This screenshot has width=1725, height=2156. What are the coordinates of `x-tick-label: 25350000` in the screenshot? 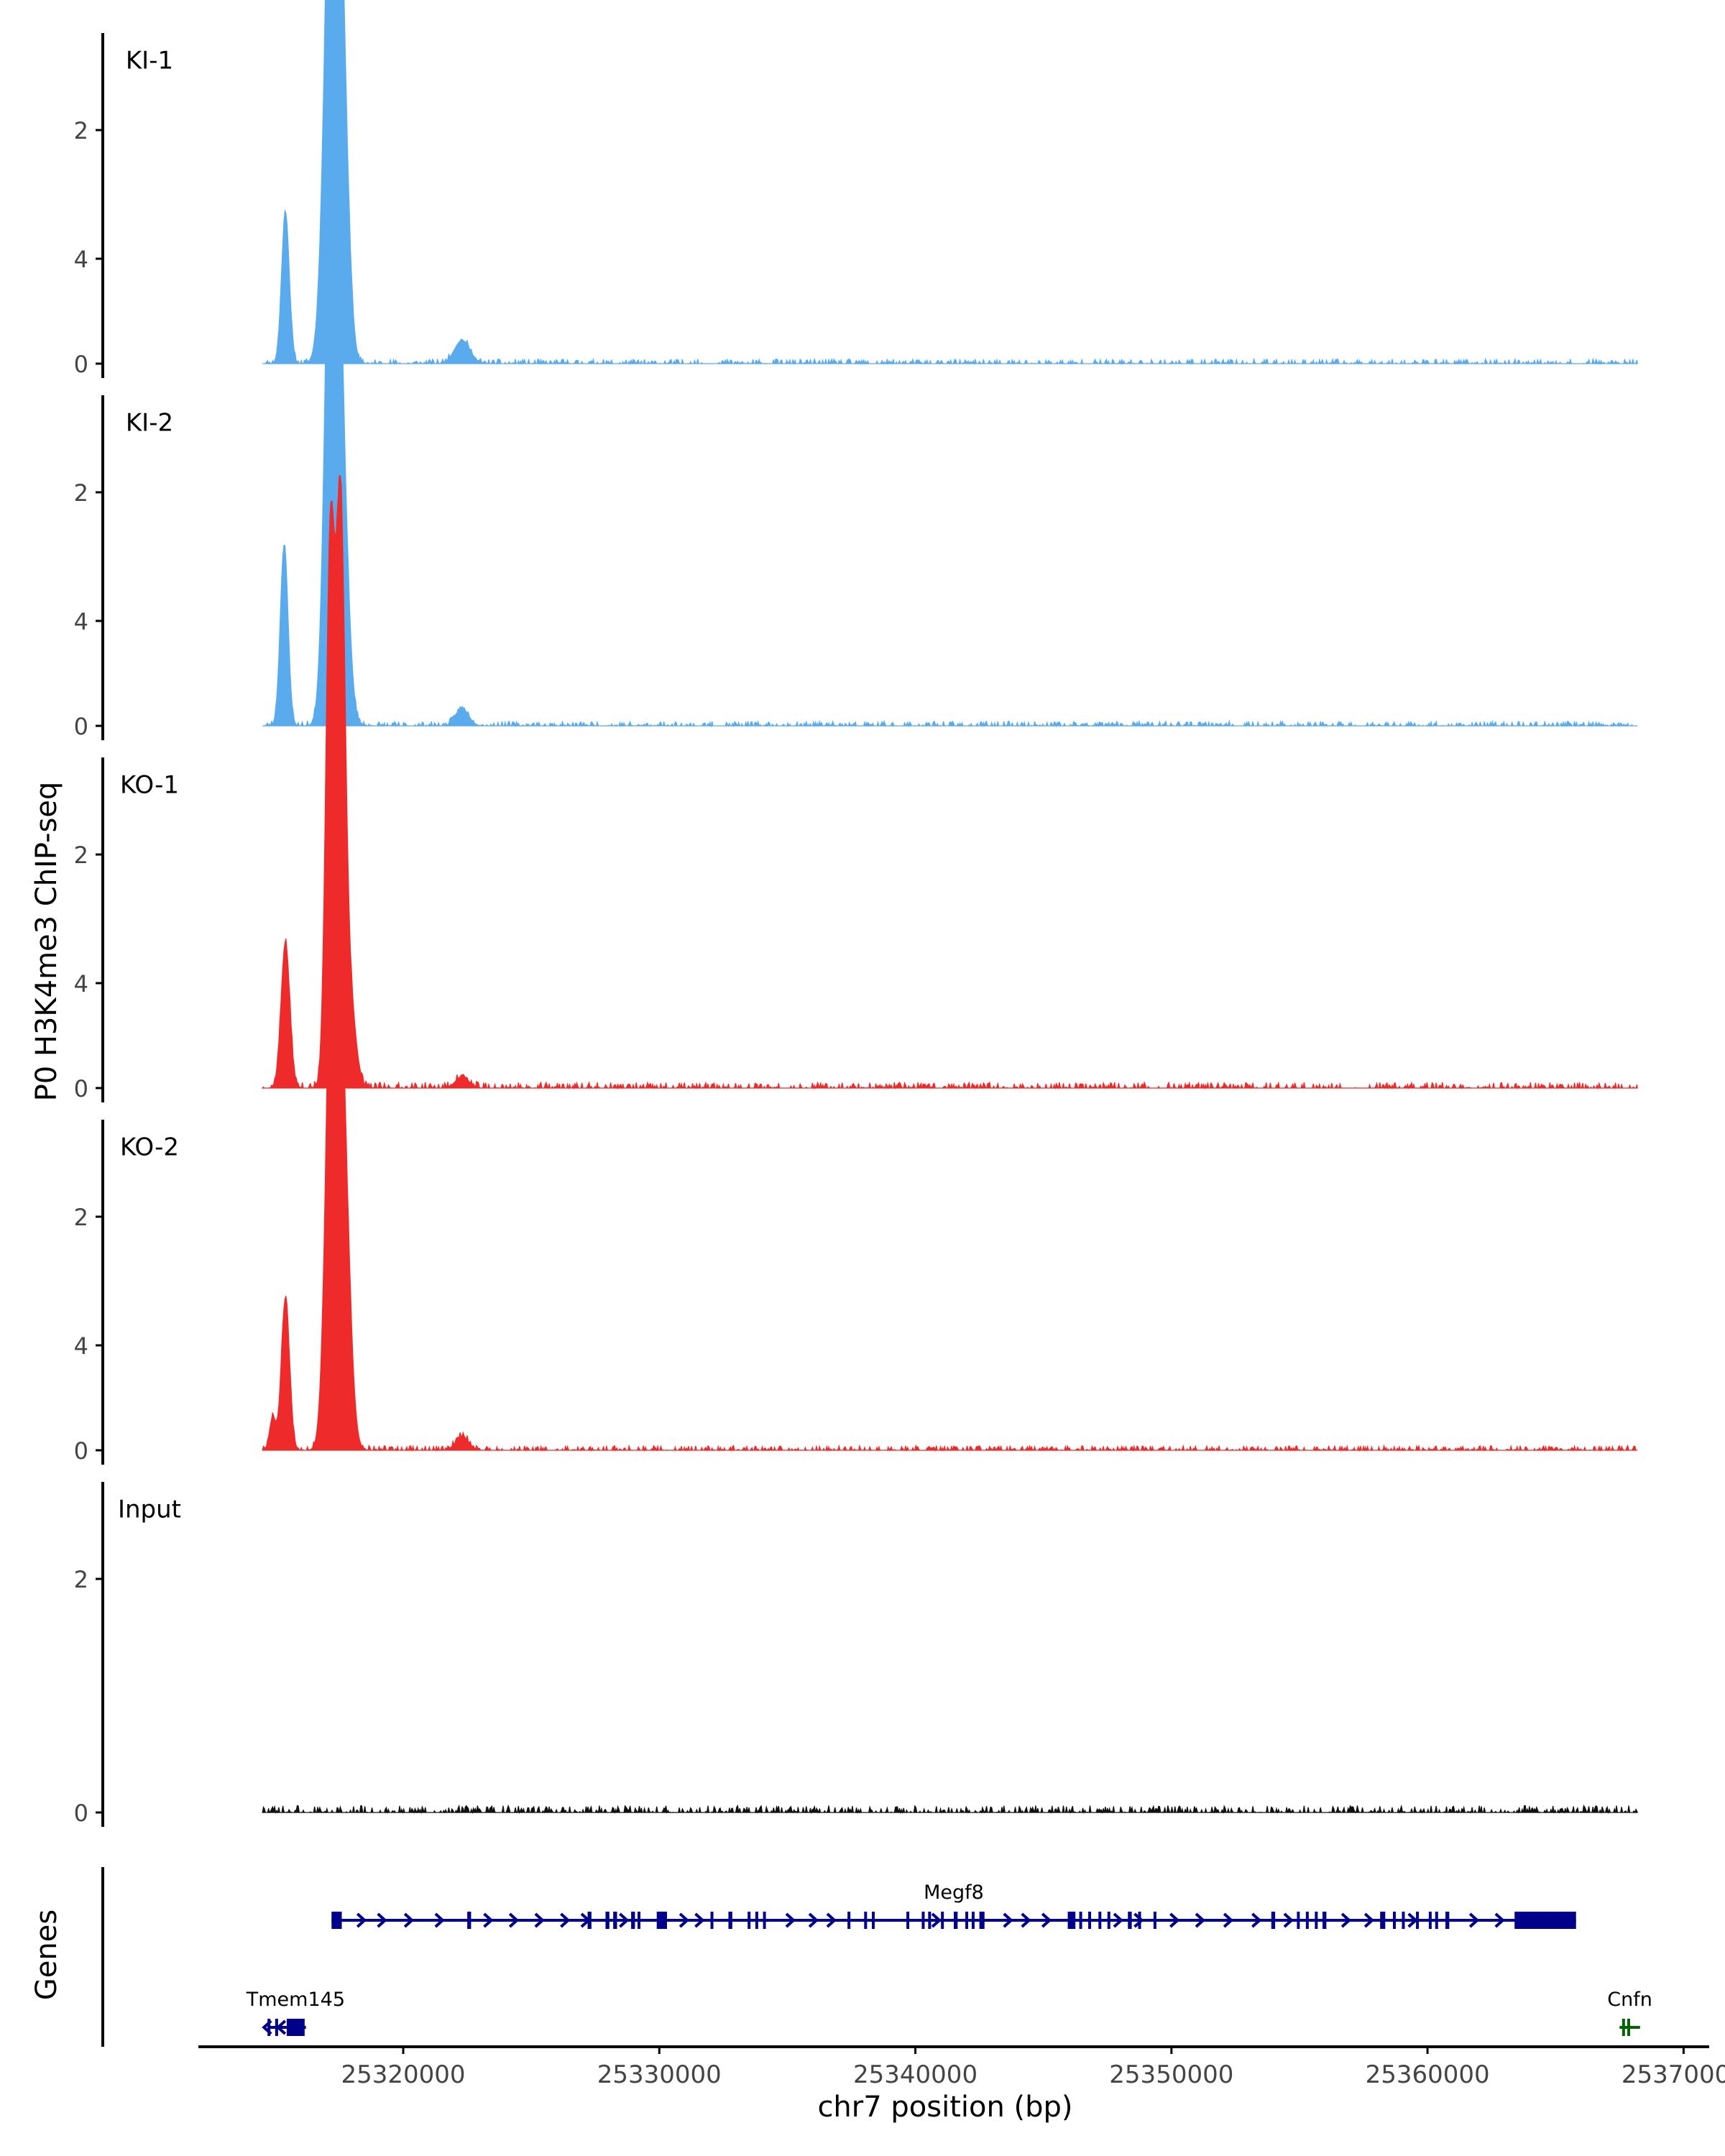 It's located at (1171, 2074).